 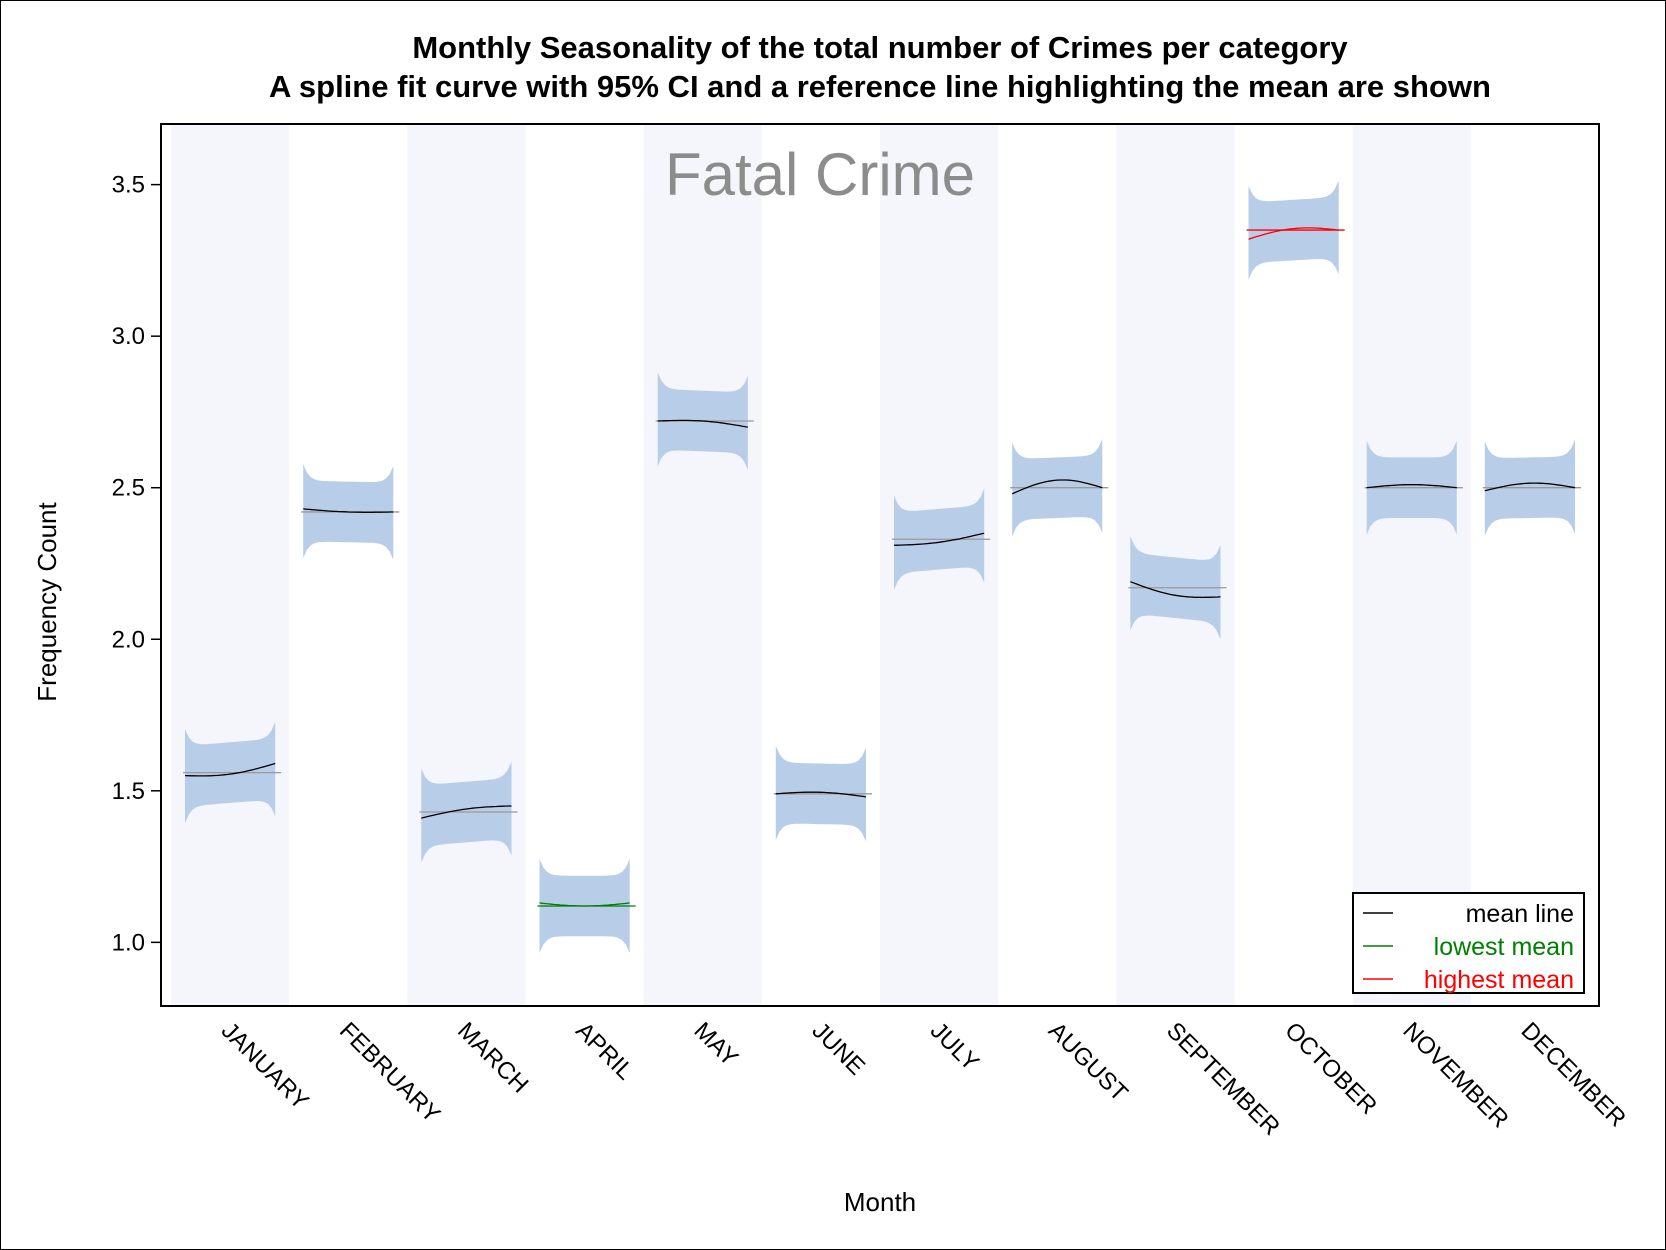 What do you see at coordinates (838, 1048) in the screenshot?
I see `x-tick-label: JUNE` at bounding box center [838, 1048].